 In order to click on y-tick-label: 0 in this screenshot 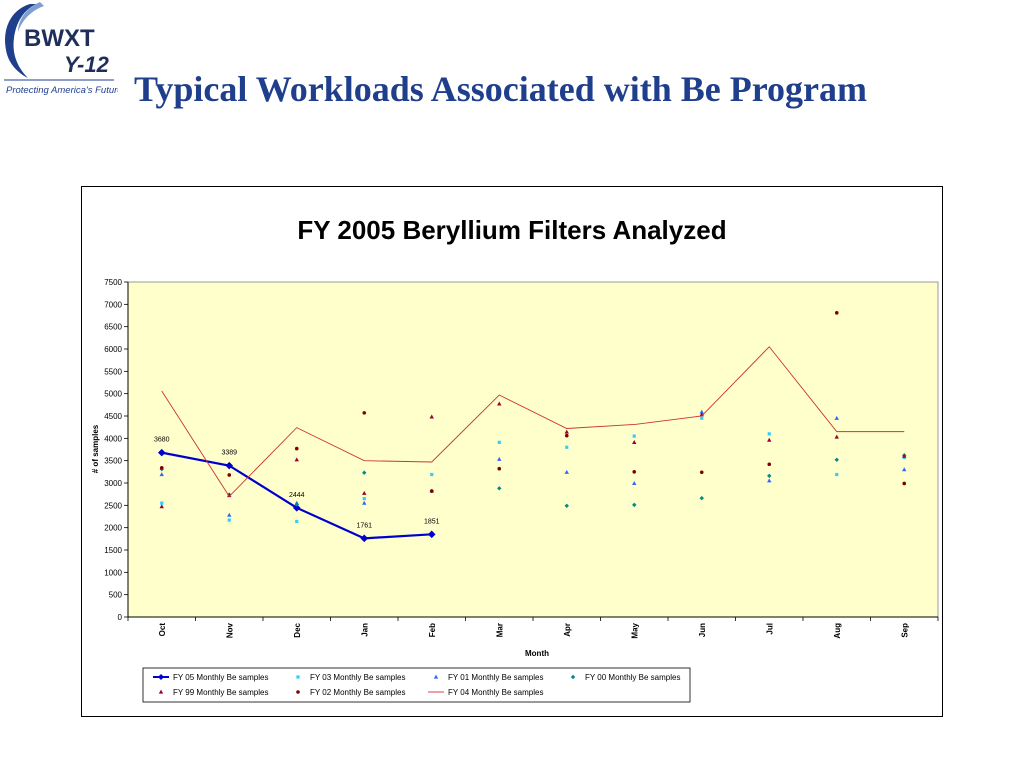, I will do `click(120, 617)`.